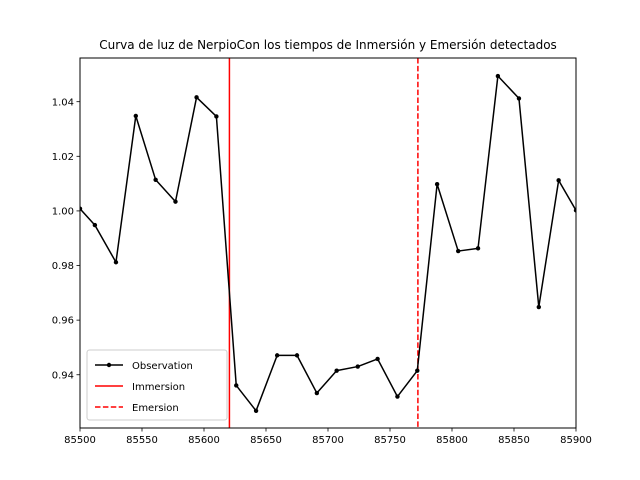 This screenshot has height=480, width=640. I want to click on y-tick-label: 0.94, so click(63, 375).